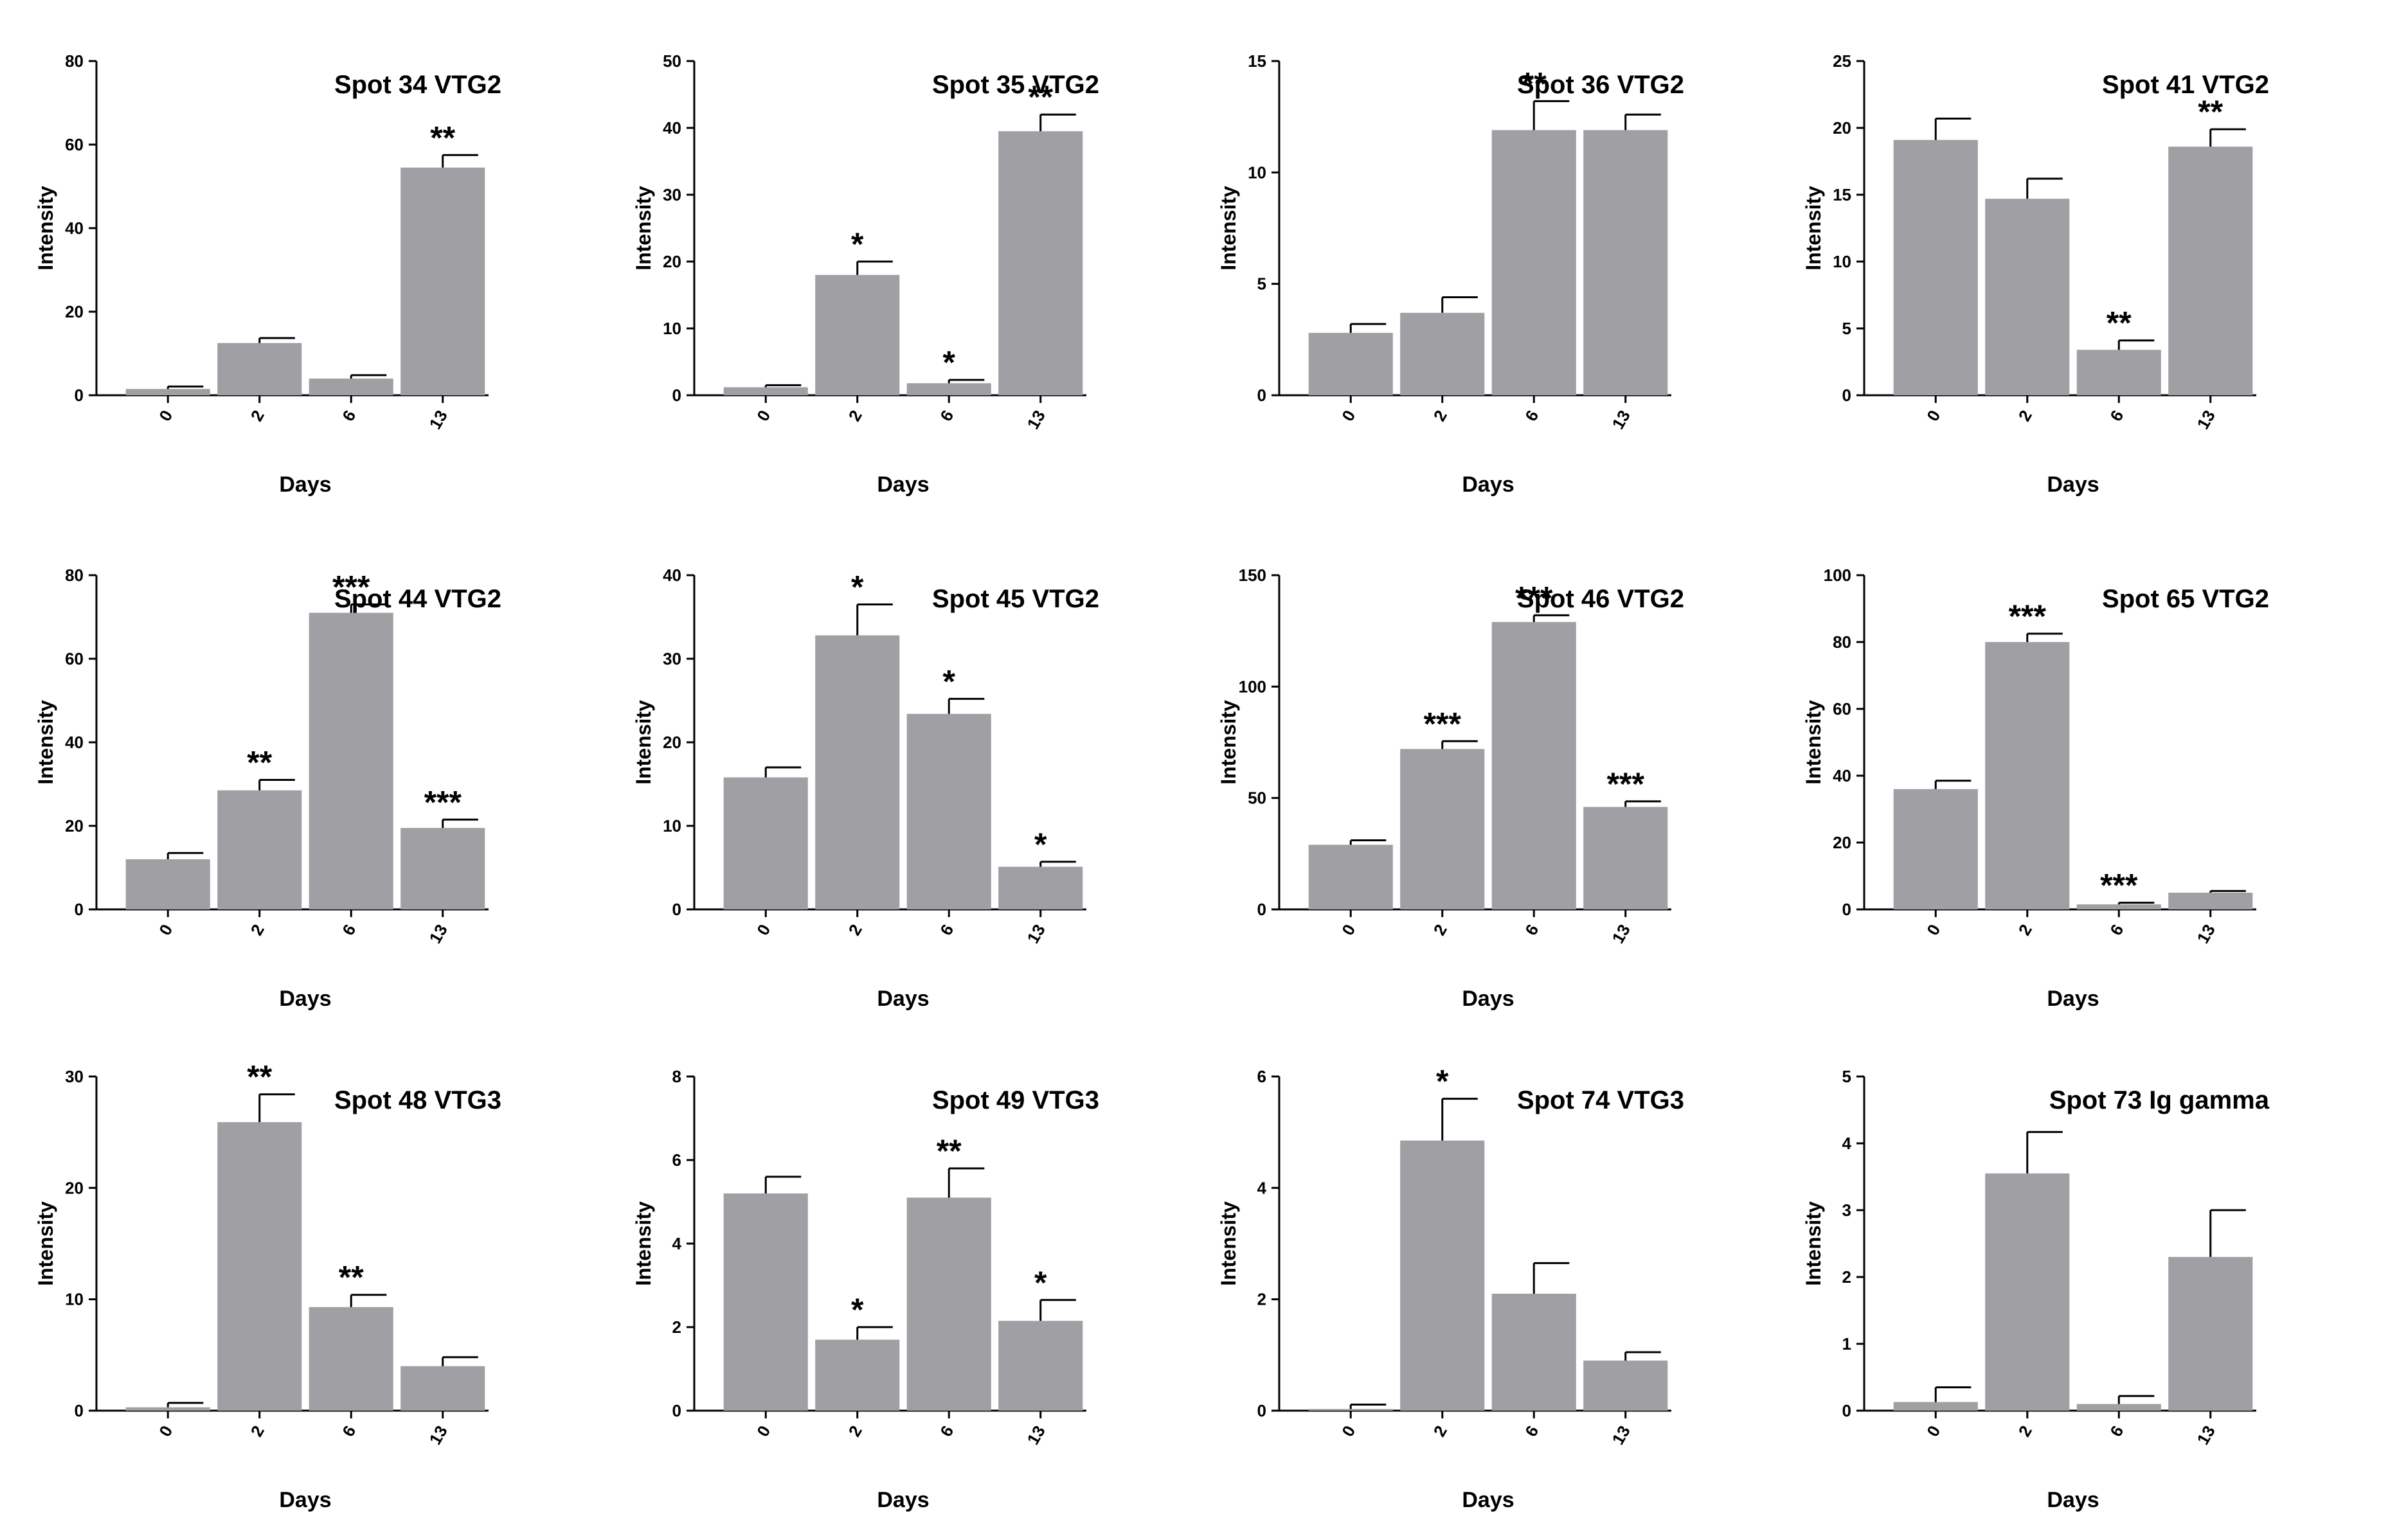 The height and width of the screenshot is (1536, 2408). I want to click on y-tick-label: 6, so click(676, 1160).